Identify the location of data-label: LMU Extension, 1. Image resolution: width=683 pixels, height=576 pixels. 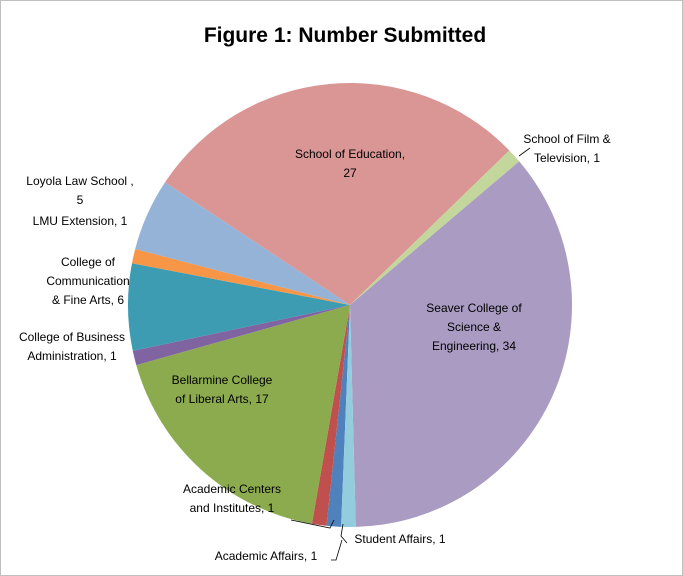
(80, 221).